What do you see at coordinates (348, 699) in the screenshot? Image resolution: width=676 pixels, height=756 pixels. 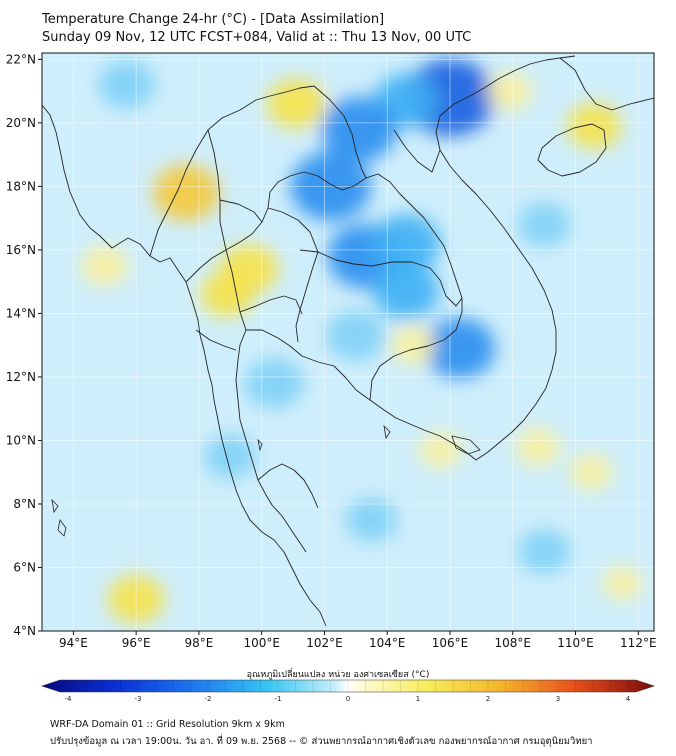 I see `colorbar-tick-label: 0` at bounding box center [348, 699].